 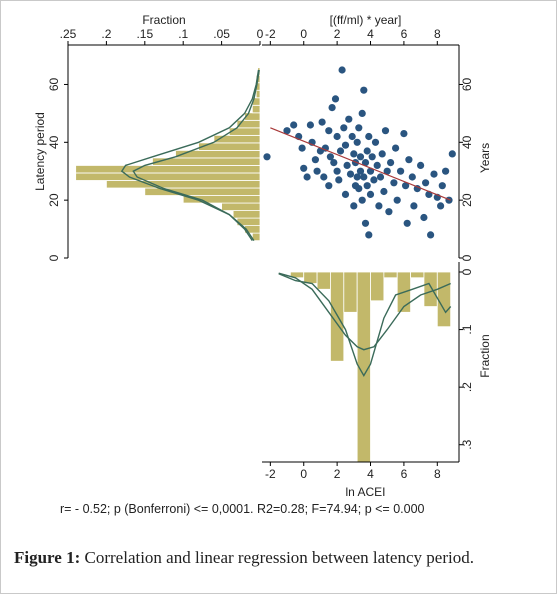 I want to click on scatter-y-tick-label-3: 60, so click(x=467, y=84).